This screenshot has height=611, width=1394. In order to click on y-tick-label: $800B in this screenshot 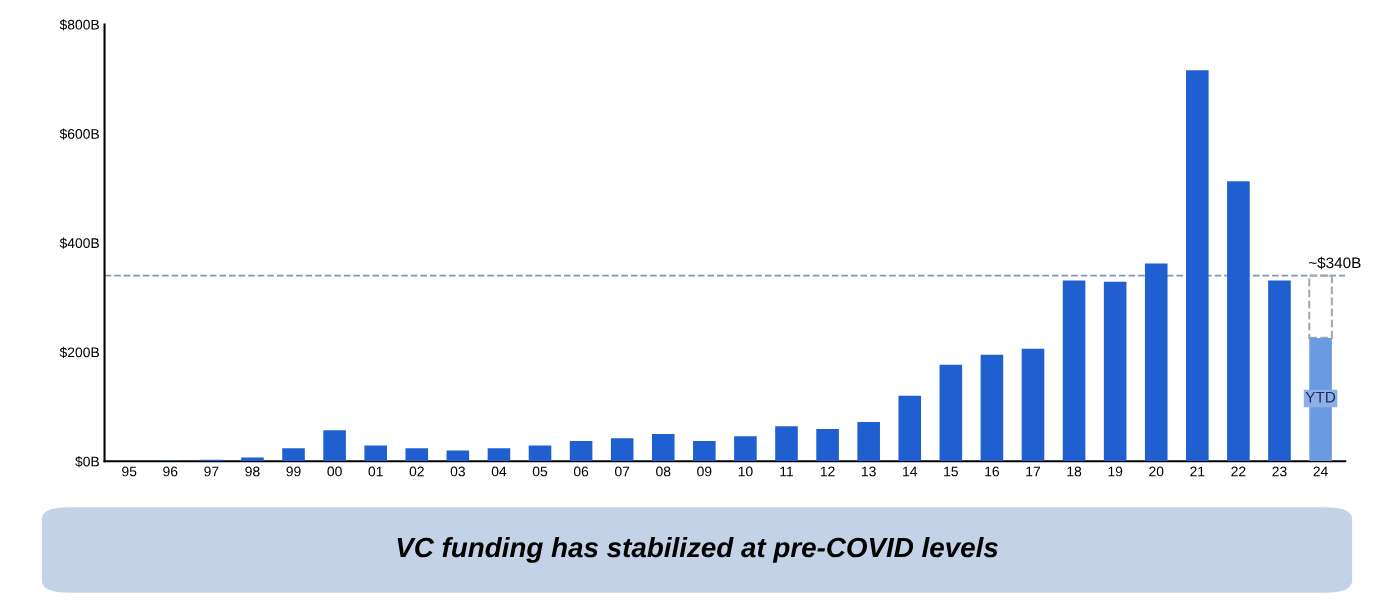, I will do `click(79, 25)`.